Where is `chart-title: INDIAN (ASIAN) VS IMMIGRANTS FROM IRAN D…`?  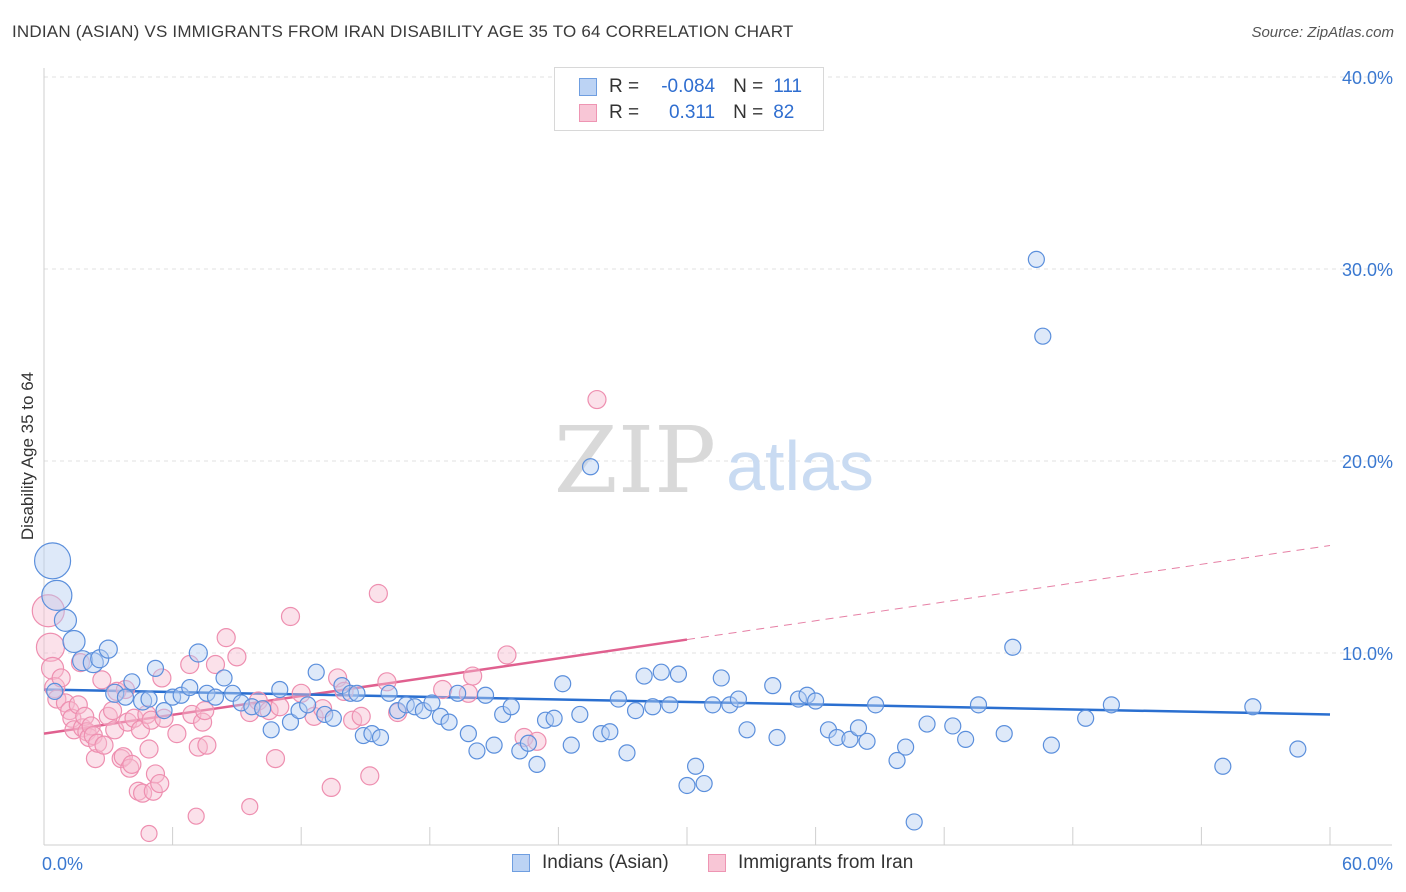 chart-title: INDIAN (ASIAN) VS IMMIGRANTS FROM IRAN D… is located at coordinates (403, 31).